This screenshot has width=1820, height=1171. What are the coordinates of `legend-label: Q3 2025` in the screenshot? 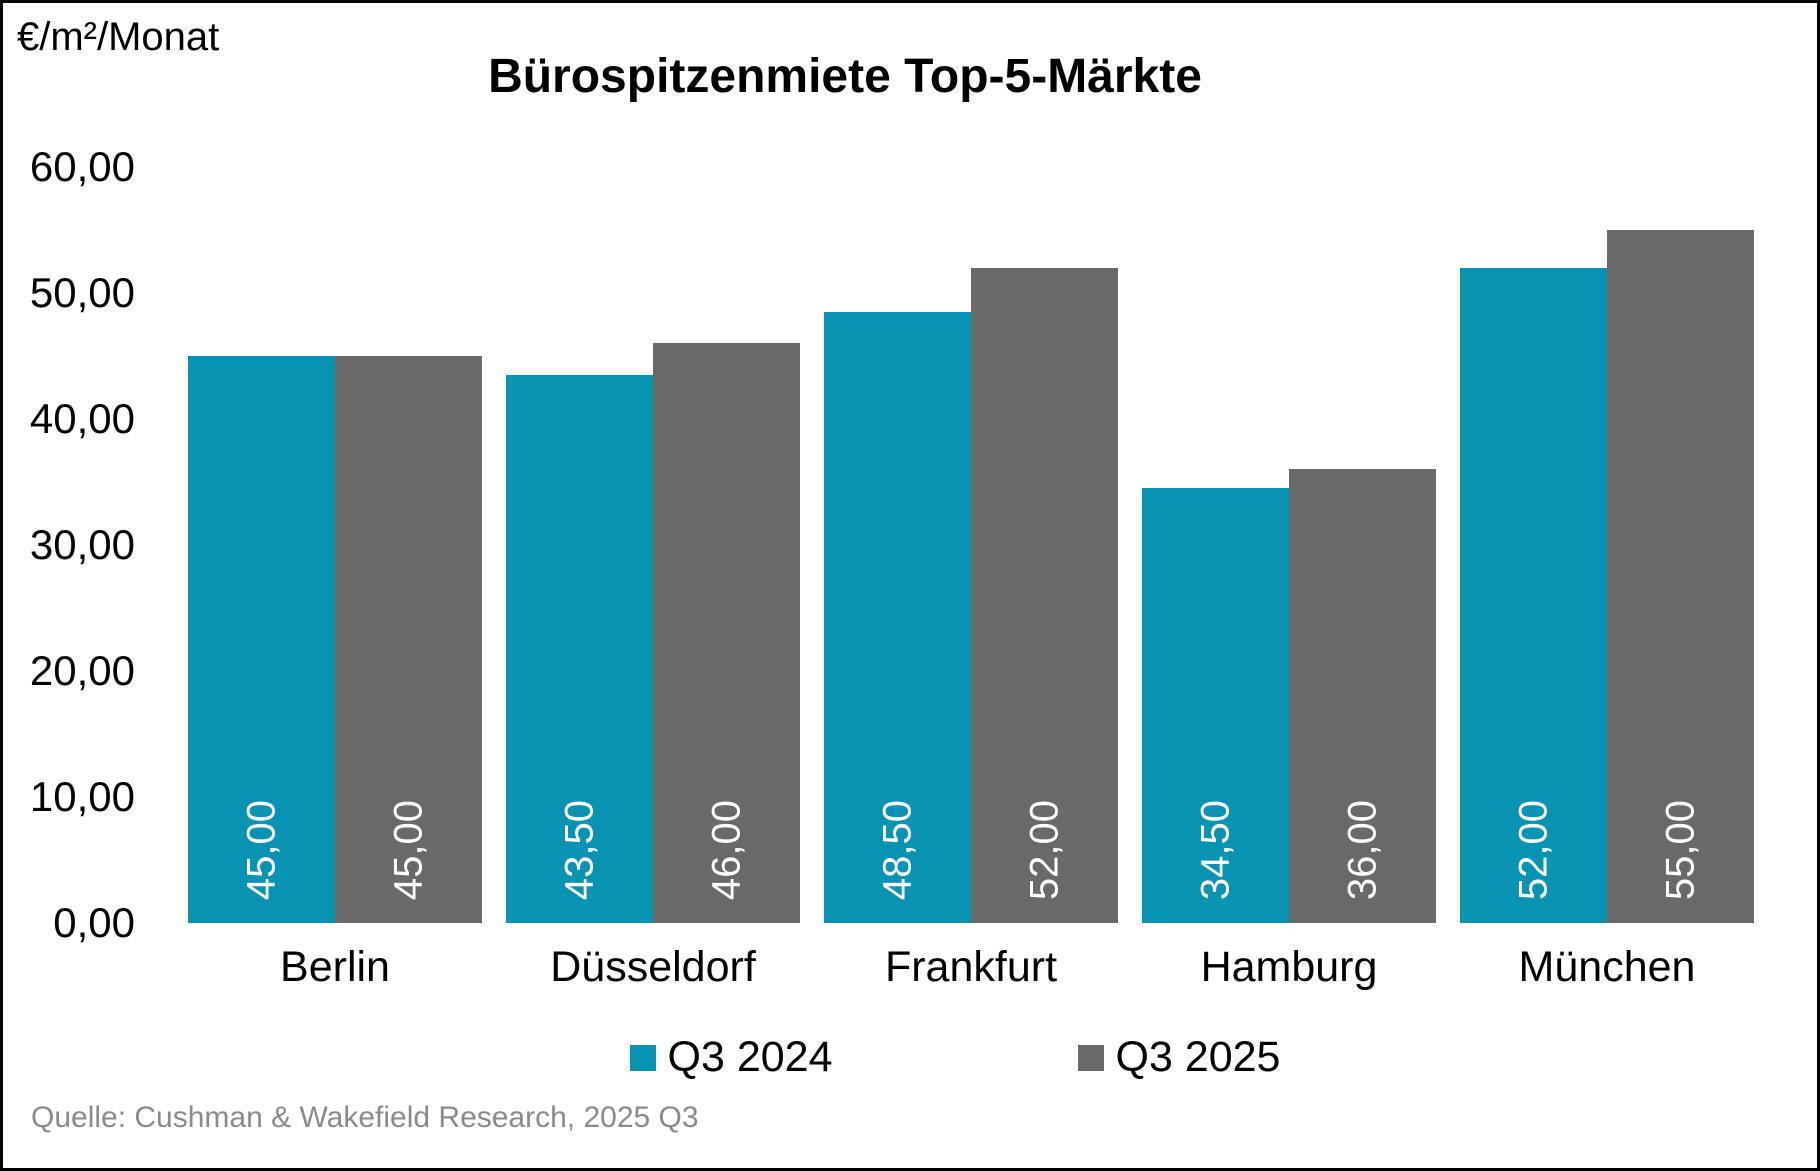 It's located at (1198, 1057).